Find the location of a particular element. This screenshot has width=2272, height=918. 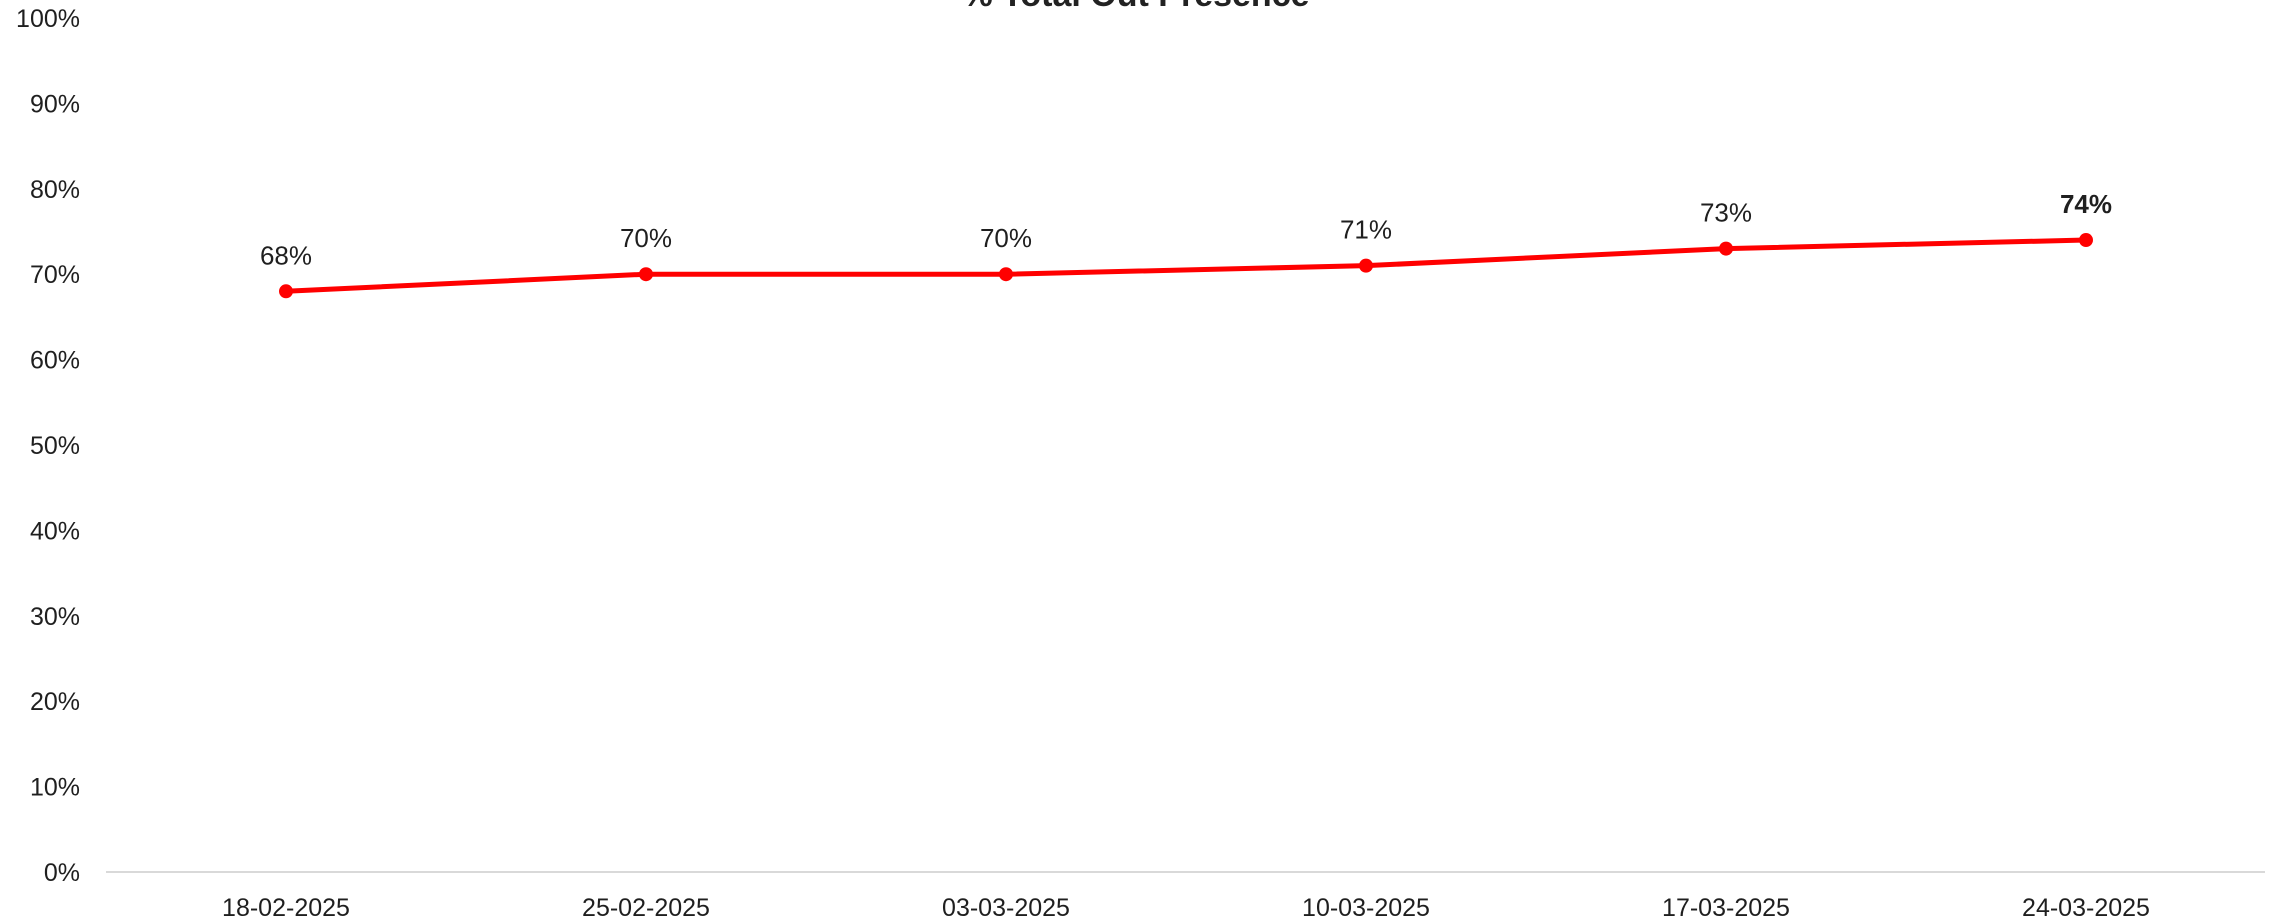

y-tick-label: 10% is located at coordinates (55, 788).